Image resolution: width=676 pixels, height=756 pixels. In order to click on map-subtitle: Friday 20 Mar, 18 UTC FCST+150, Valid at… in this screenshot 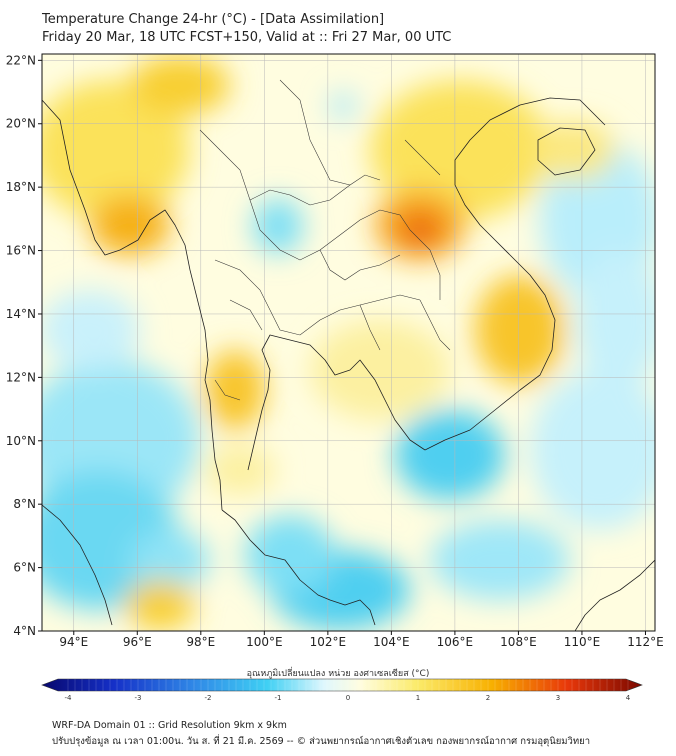, I will do `click(247, 37)`.